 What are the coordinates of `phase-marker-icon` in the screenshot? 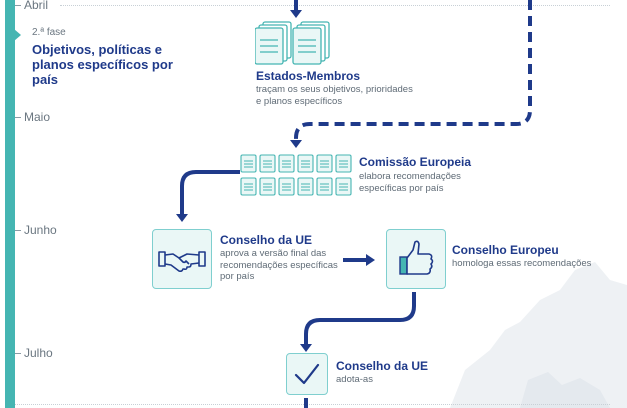 It's located at (17, 35).